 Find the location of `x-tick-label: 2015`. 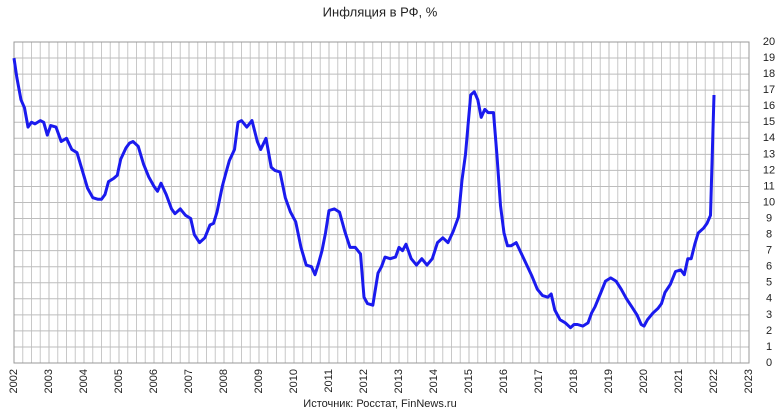

x-tick-label: 2015 is located at coordinates (469, 381).